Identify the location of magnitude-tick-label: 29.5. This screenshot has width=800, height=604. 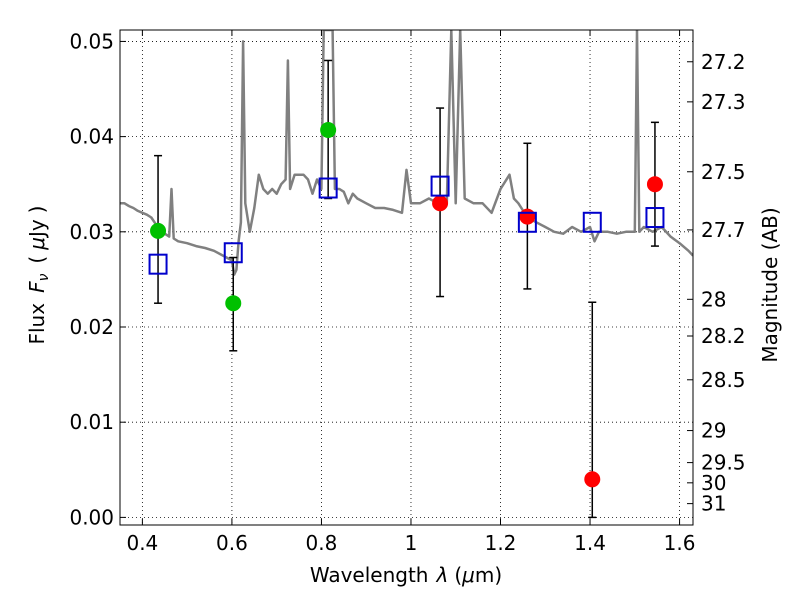
(723, 463).